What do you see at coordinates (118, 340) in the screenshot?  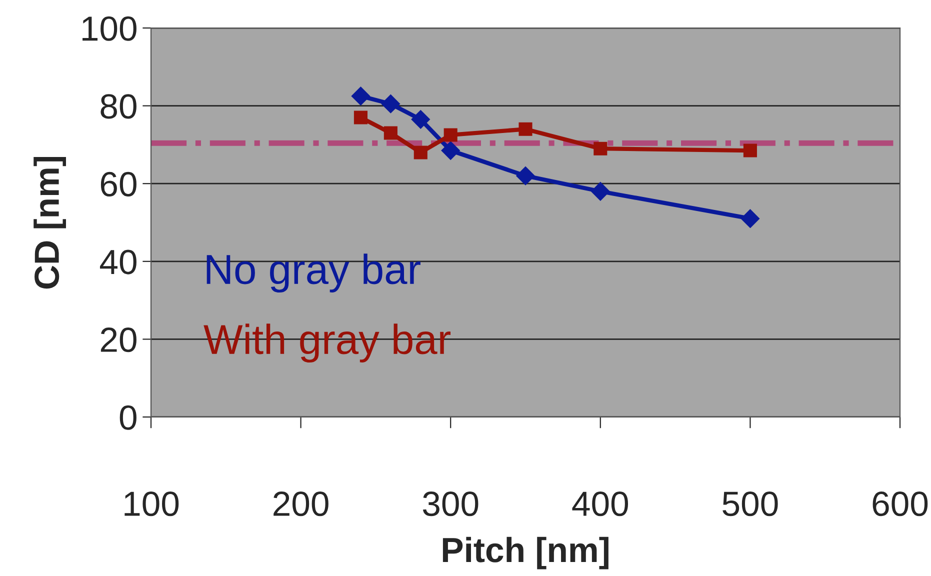 I see `y-tick-label: 20` at bounding box center [118, 340].